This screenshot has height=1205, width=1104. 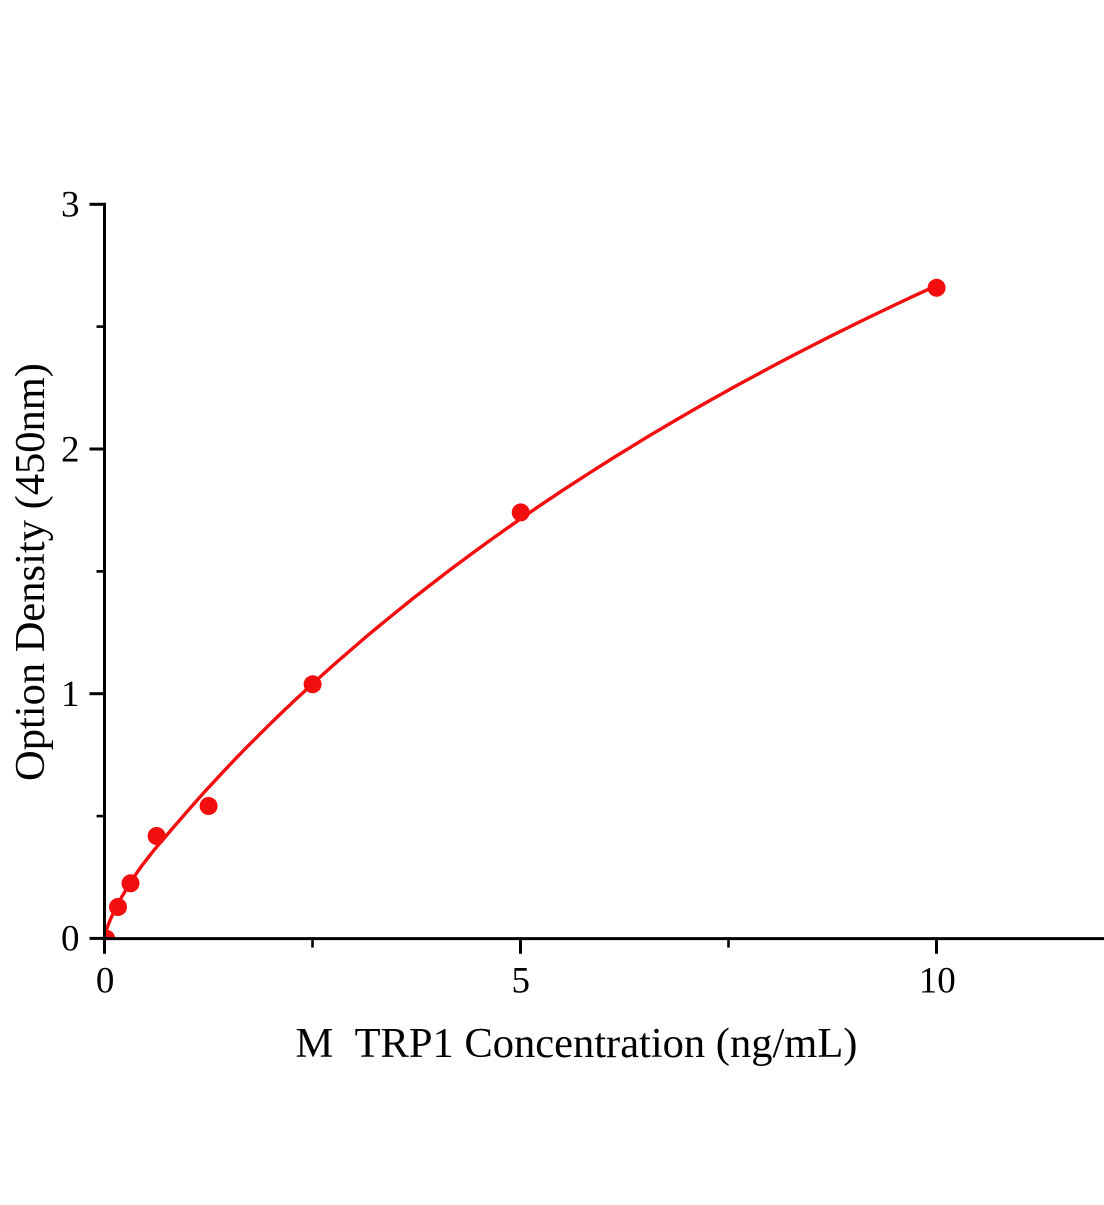 What do you see at coordinates (70, 449) in the screenshot?
I see `svg-text: 2` at bounding box center [70, 449].